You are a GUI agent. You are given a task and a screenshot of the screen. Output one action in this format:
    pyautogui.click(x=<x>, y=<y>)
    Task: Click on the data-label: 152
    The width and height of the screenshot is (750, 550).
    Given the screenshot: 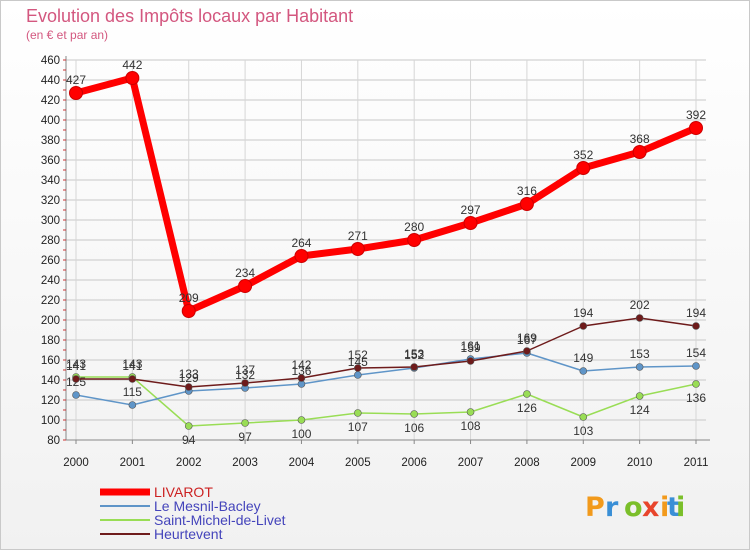 What is the action you would take?
    pyautogui.click(x=414, y=355)
    